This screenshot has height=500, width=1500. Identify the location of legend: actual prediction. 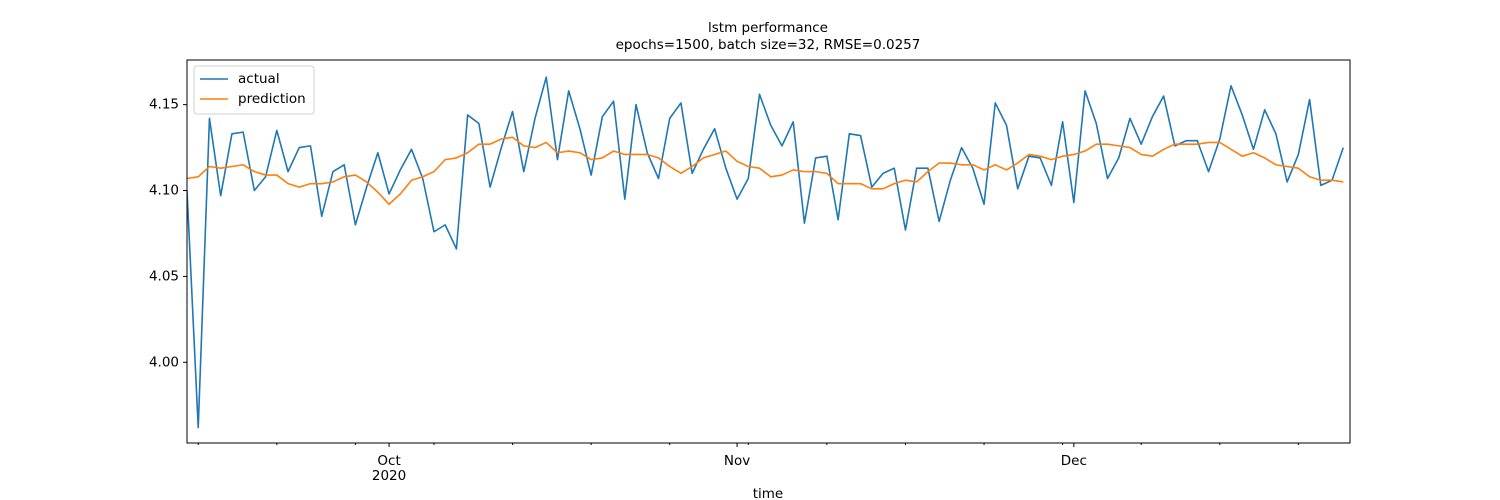
(254, 90).